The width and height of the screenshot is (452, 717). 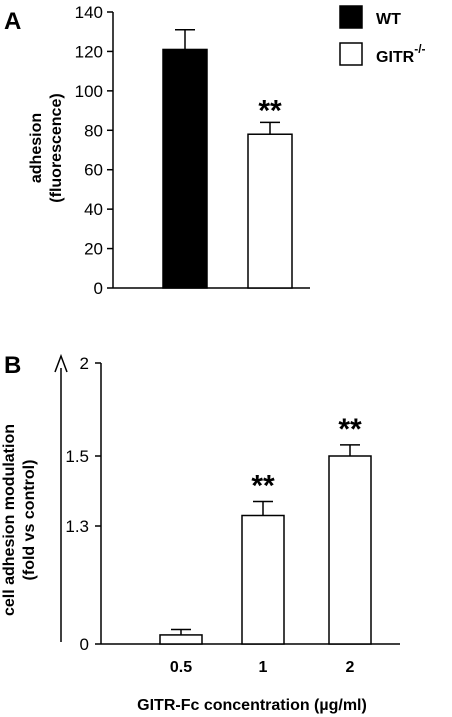 I want to click on panel-b-x-tick-label: 1, so click(x=263, y=667).